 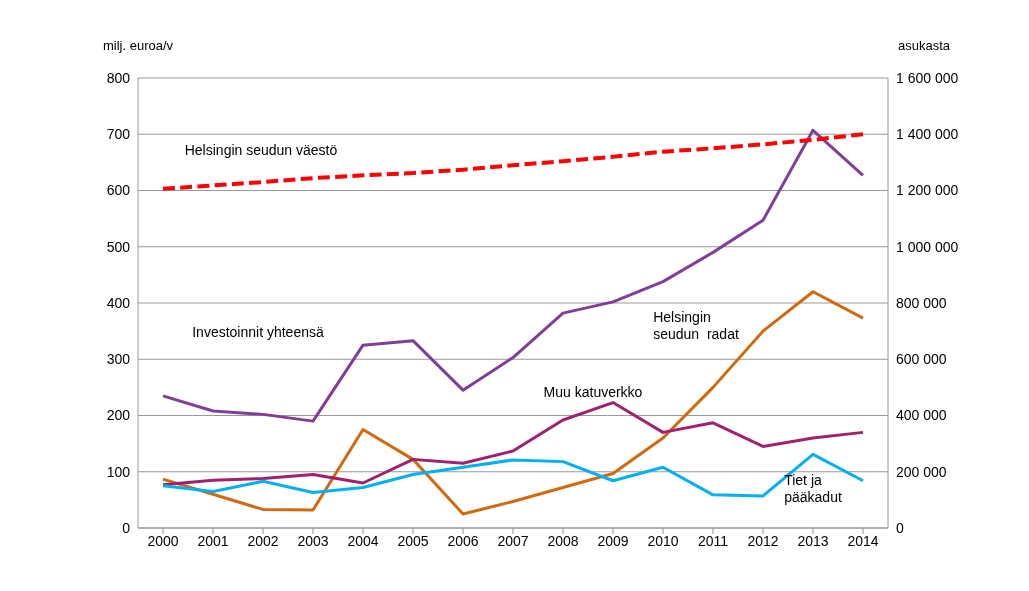 What do you see at coordinates (118, 359) in the screenshot?
I see `y-tick-label: 300` at bounding box center [118, 359].